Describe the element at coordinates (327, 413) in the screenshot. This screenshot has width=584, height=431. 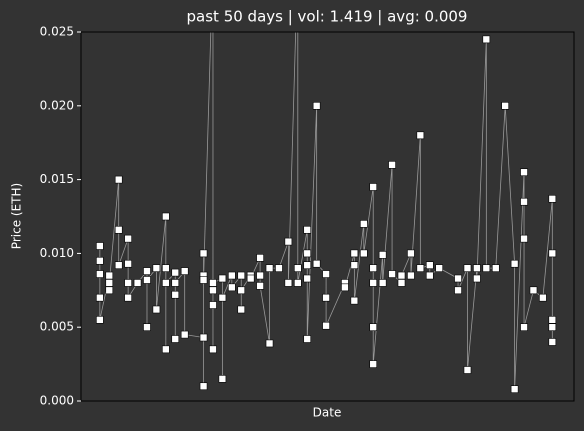
I see `x-axis-label: Date` at that location.